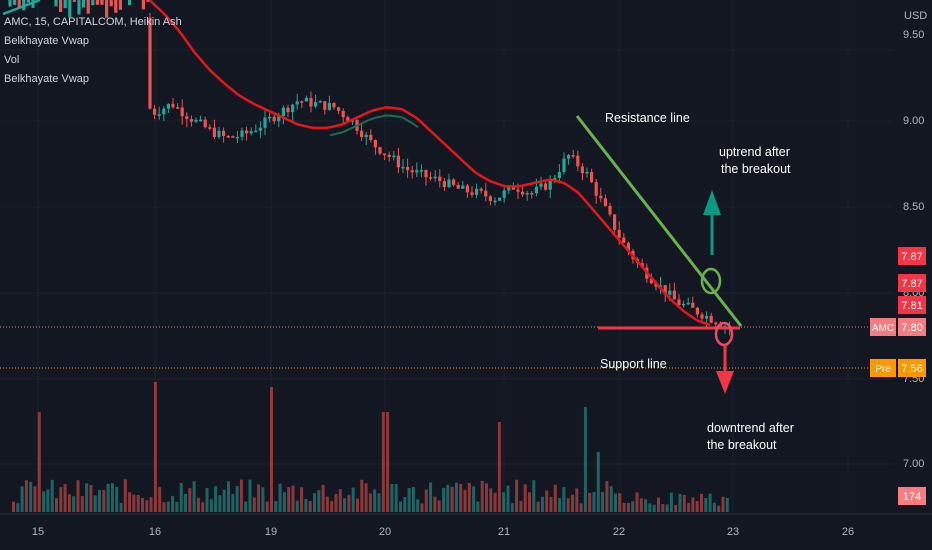  What do you see at coordinates (504, 532) in the screenshot?
I see `time-tick-label: 21` at bounding box center [504, 532].